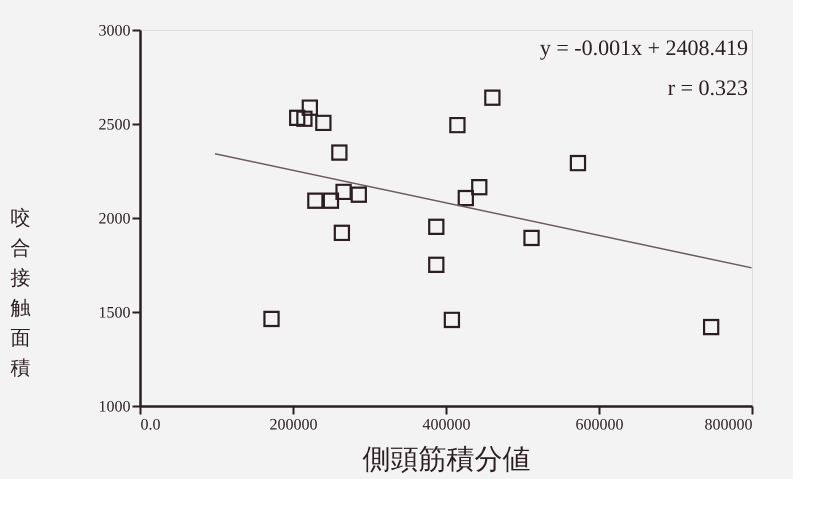 The height and width of the screenshot is (522, 813). I want to click on y-tick-label: 3000, so click(114, 31).